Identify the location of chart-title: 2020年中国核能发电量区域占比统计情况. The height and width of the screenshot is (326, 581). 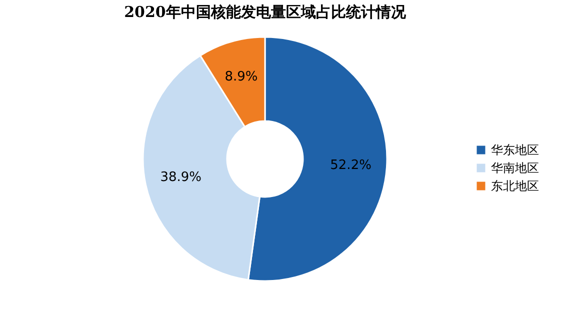
(265, 12).